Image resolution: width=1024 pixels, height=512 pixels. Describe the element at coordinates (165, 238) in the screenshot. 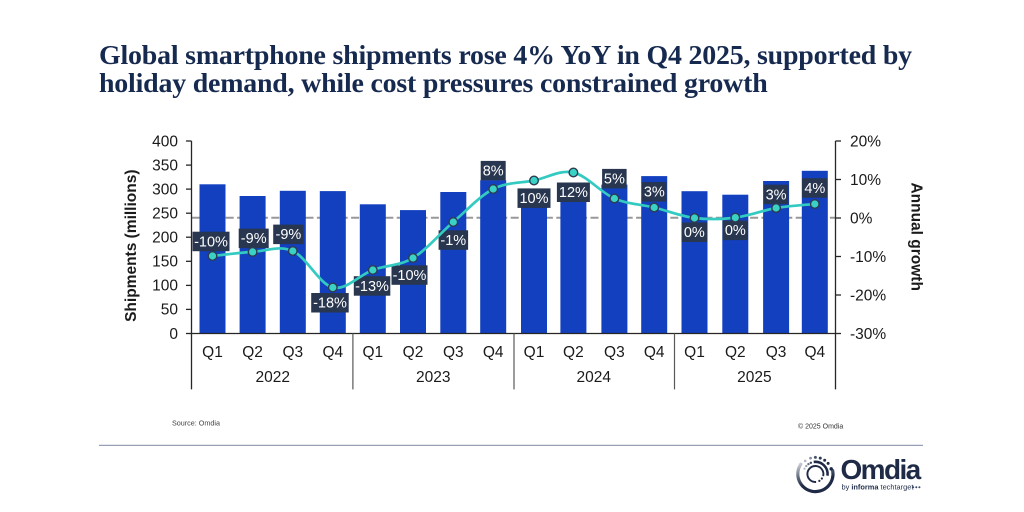

I see `svg-text: 200` at that location.